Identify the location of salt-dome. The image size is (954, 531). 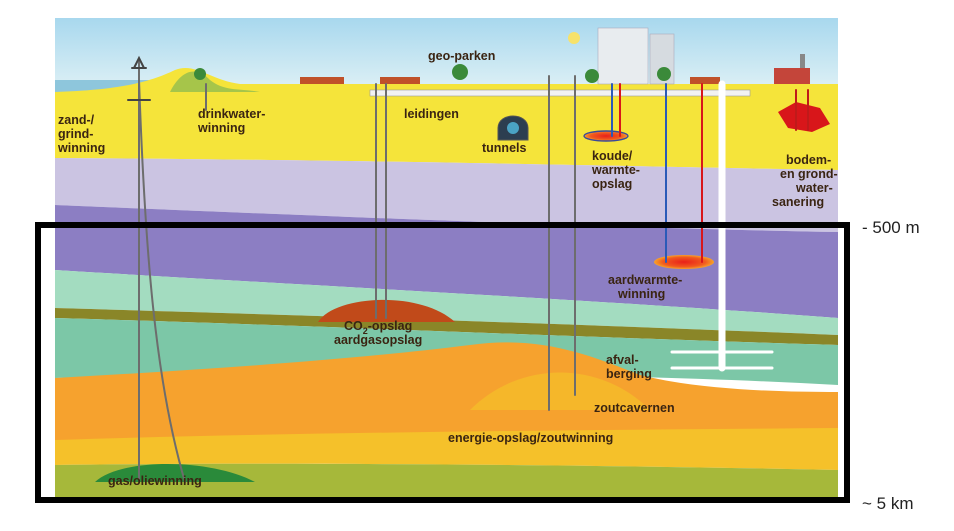
(560, 391).